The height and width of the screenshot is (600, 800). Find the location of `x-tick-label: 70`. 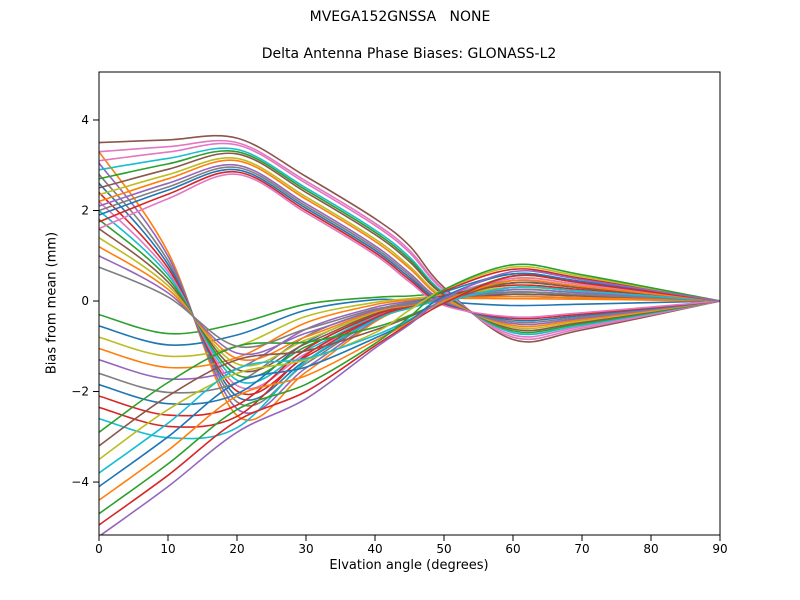

x-tick-label: 70 is located at coordinates (581, 549).